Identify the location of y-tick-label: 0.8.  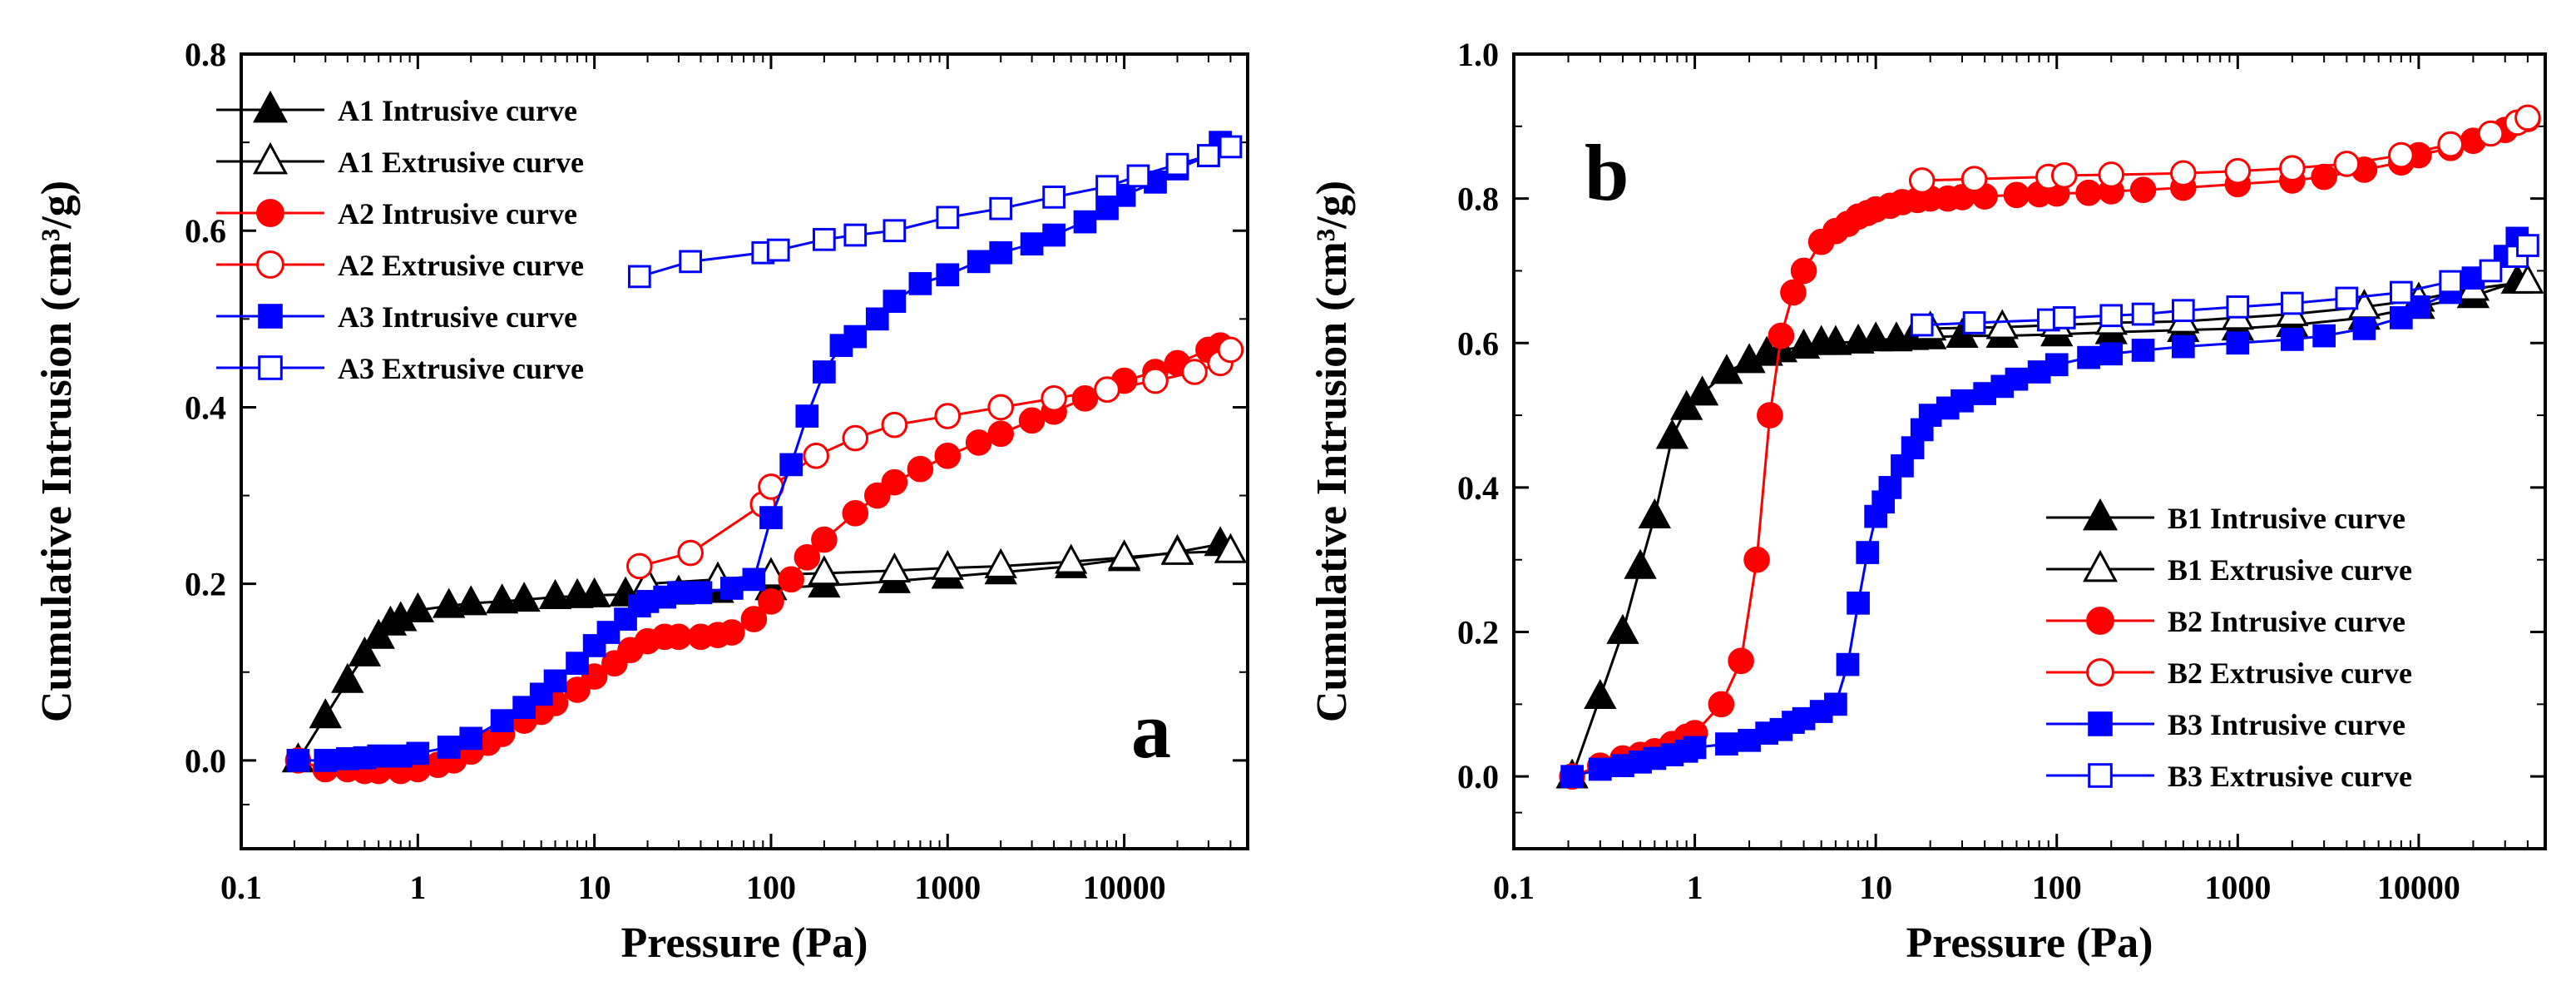
(205, 54).